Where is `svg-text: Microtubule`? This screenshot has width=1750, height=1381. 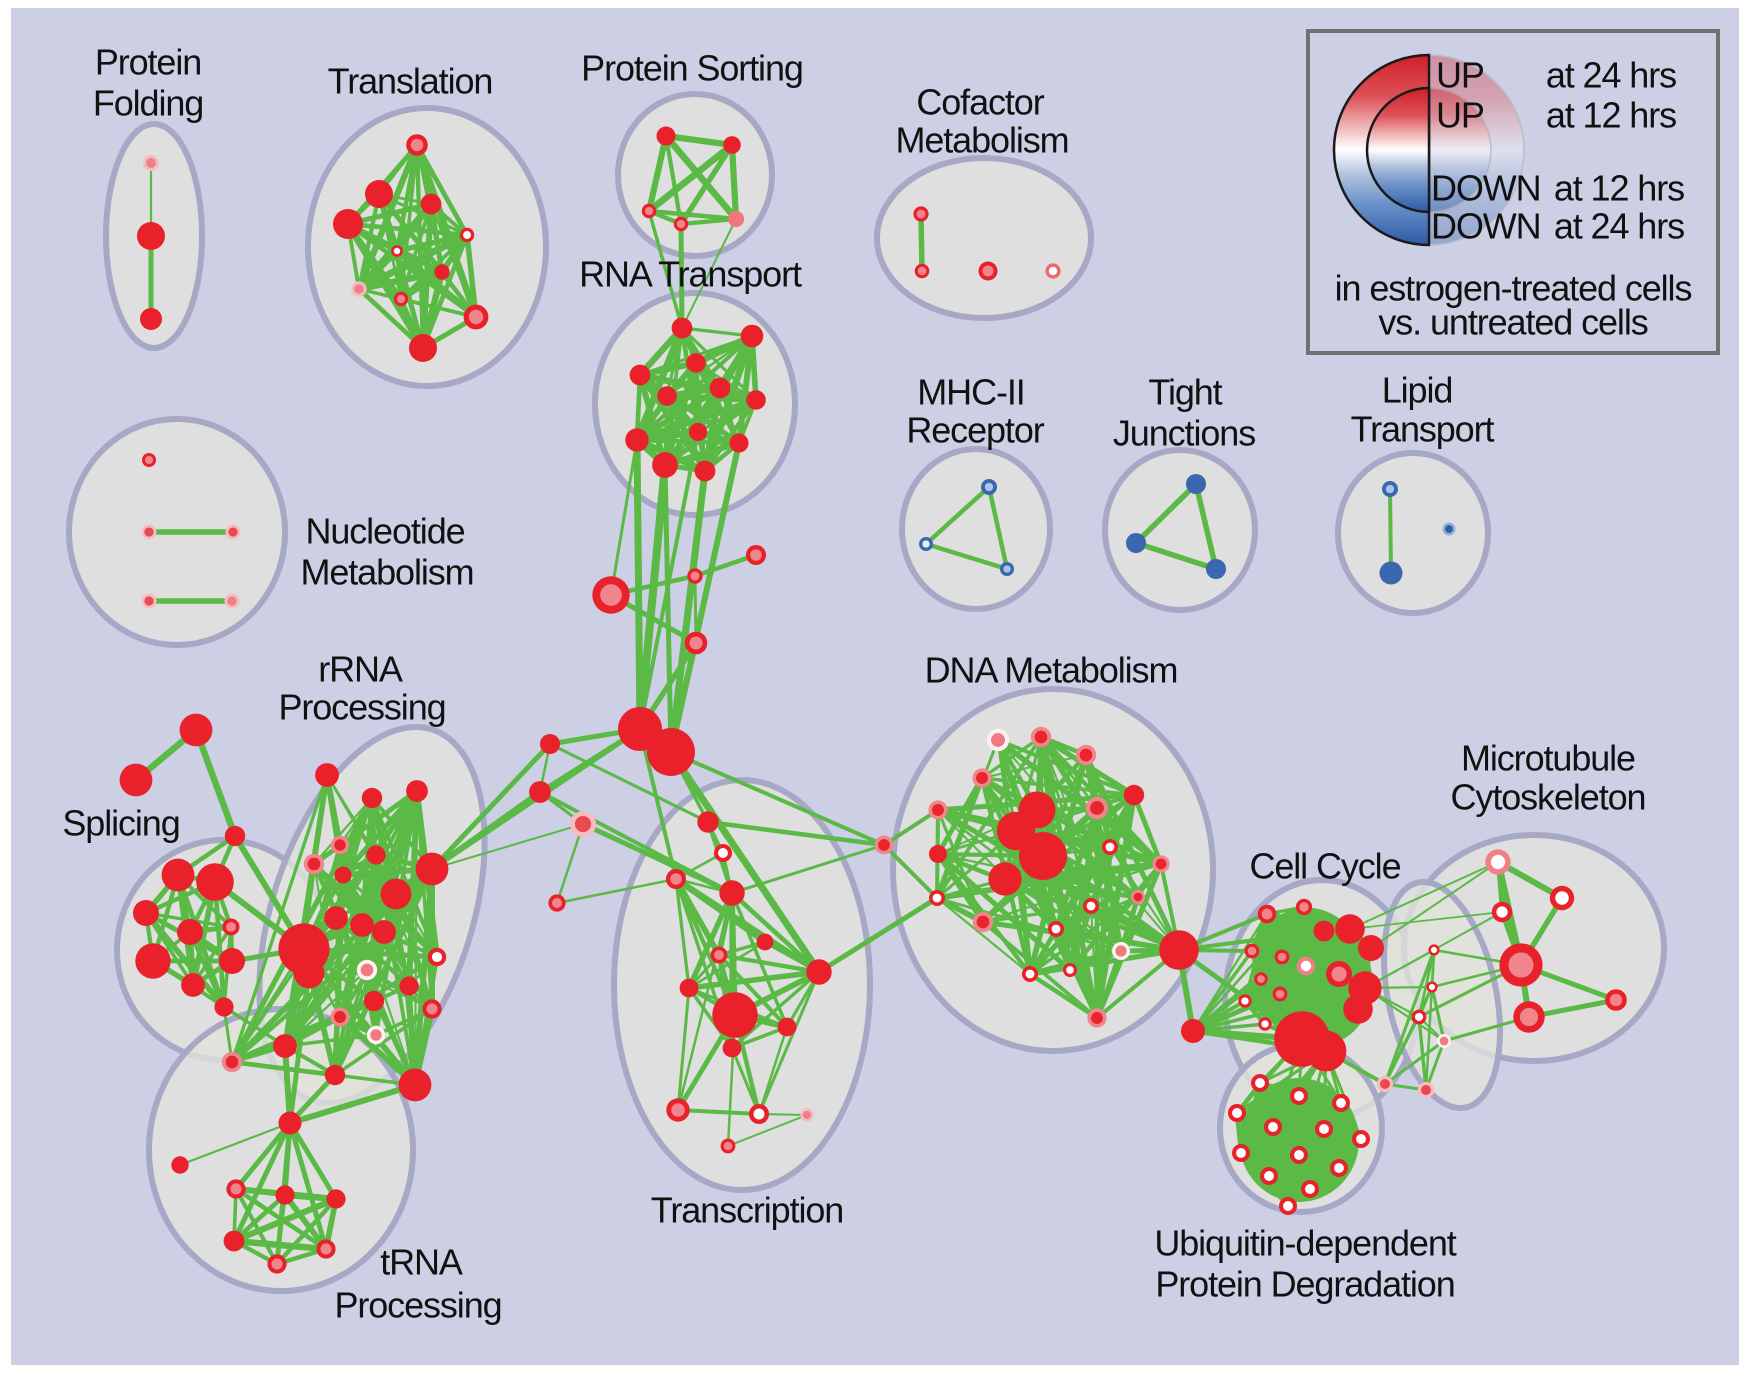 svg-text: Microtubule is located at coordinates (1548, 758).